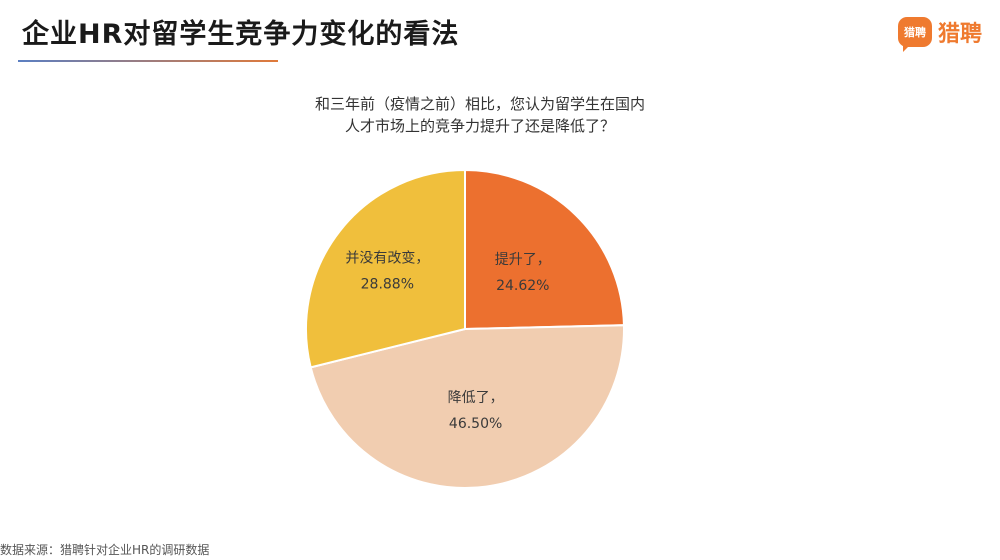  What do you see at coordinates (148, 61) in the screenshot?
I see `title-underline` at bounding box center [148, 61].